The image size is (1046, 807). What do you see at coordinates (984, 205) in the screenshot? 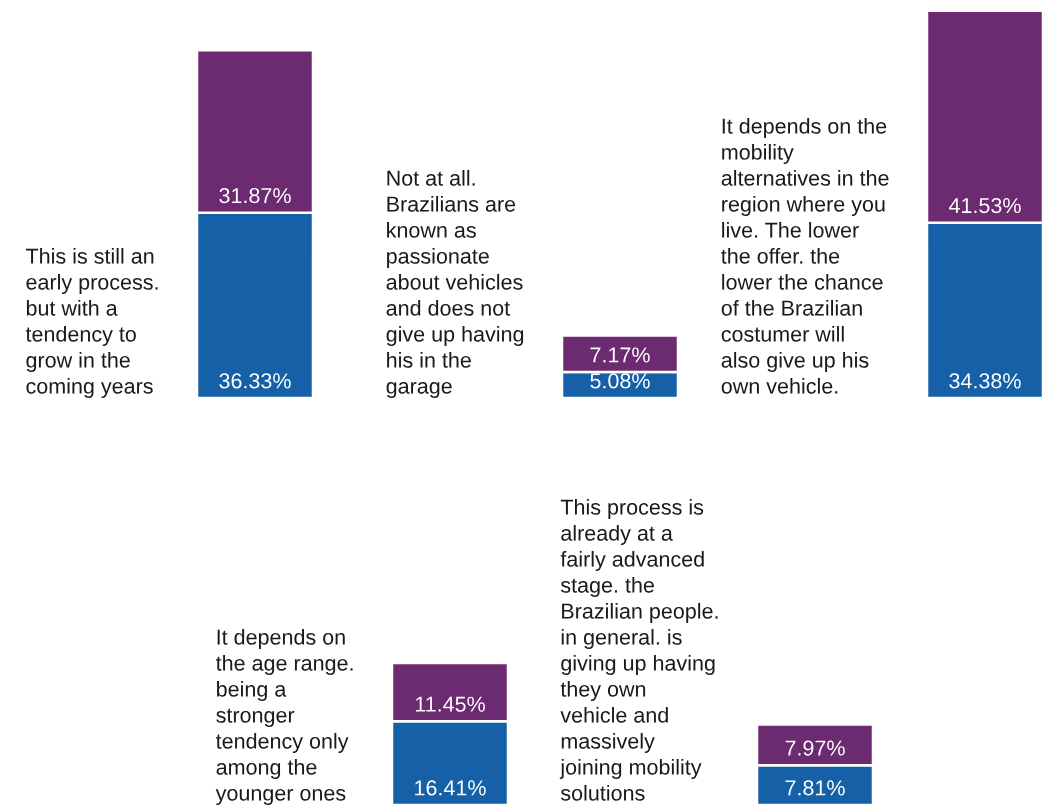
I see `data-label: 41.53%` at bounding box center [984, 205].